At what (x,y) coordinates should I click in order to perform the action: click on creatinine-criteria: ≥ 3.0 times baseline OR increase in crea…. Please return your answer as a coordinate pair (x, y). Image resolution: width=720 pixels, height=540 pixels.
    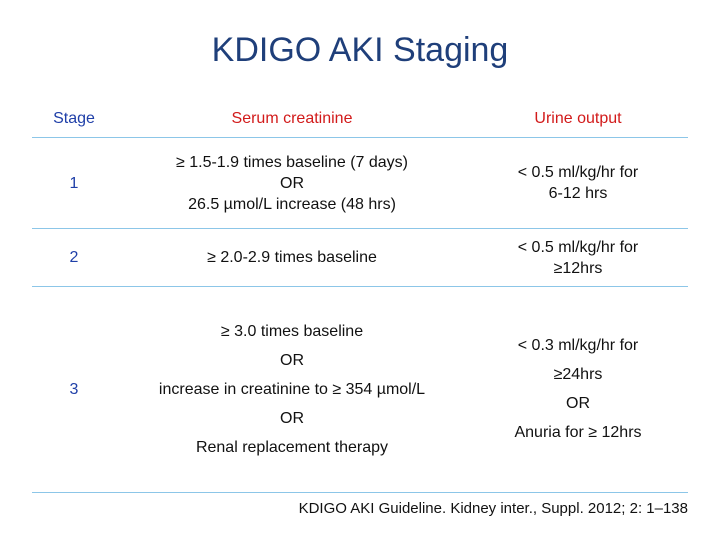
    Looking at the image, I should click on (292, 390).